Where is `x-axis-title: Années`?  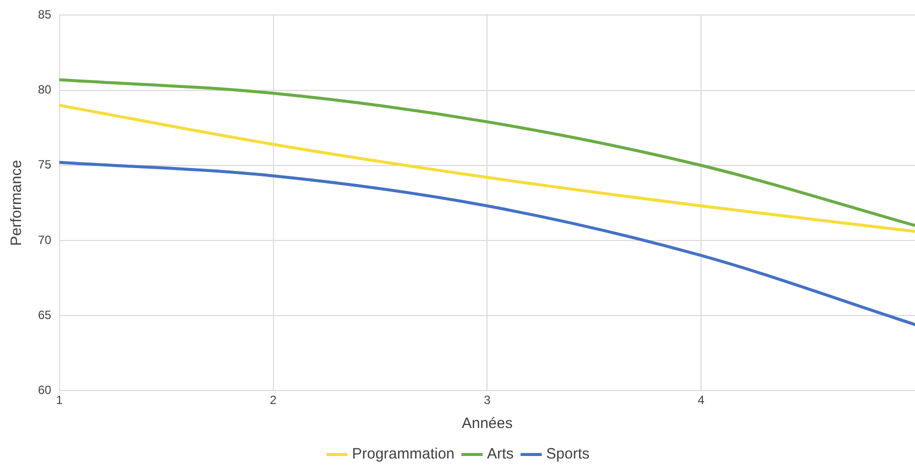
x-axis-title: Années is located at coordinates (487, 423).